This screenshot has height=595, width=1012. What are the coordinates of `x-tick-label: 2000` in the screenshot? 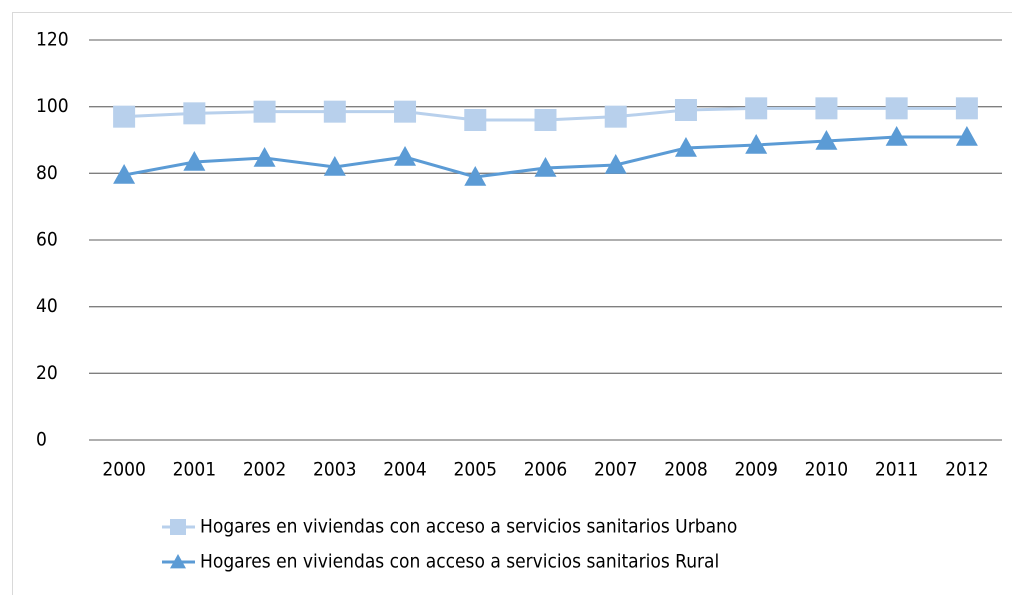 It's located at (124, 470).